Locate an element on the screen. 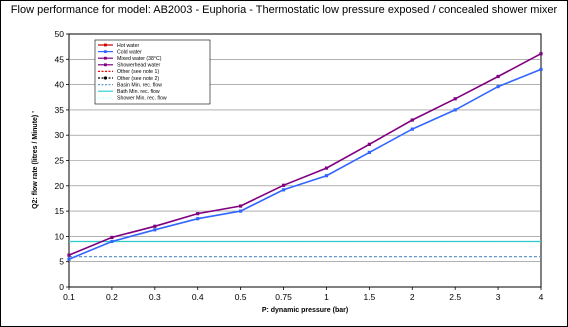 Image resolution: width=568 pixels, height=327 pixels. x-tick-label: 0.5 is located at coordinates (241, 297).